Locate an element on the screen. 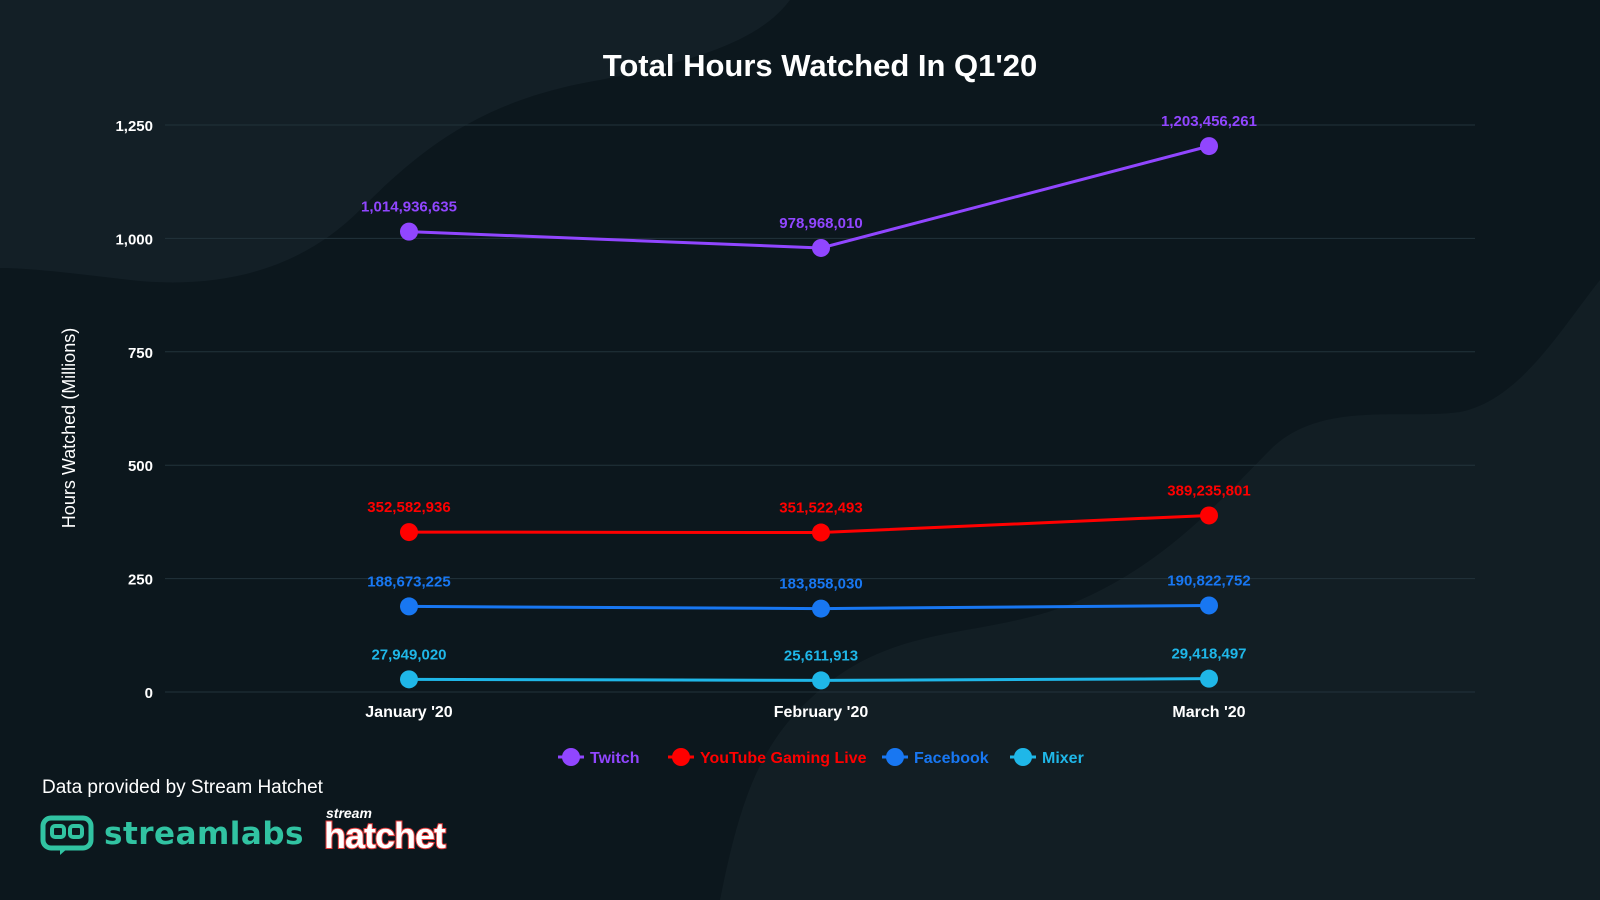 The width and height of the screenshot is (1600, 900). footer-logos: streamlabs stream hatchet is located at coordinates (251, 833).